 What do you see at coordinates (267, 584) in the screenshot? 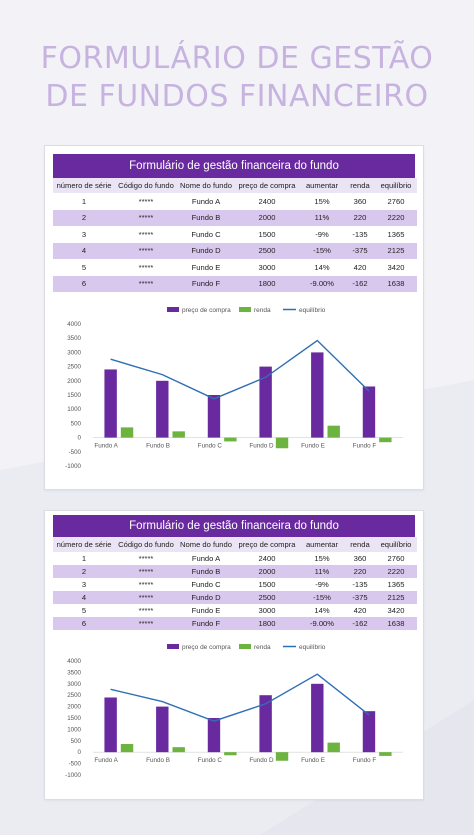
I see `table-cell: 1500` at bounding box center [267, 584].